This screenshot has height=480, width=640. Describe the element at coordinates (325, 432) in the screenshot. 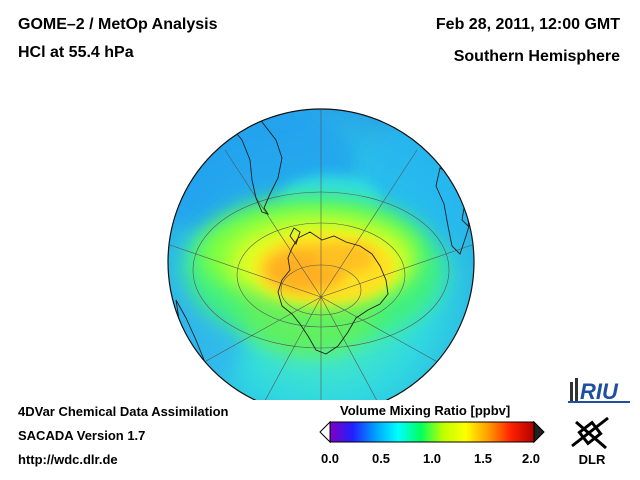

I see `colorbar-under-arrow` at that location.